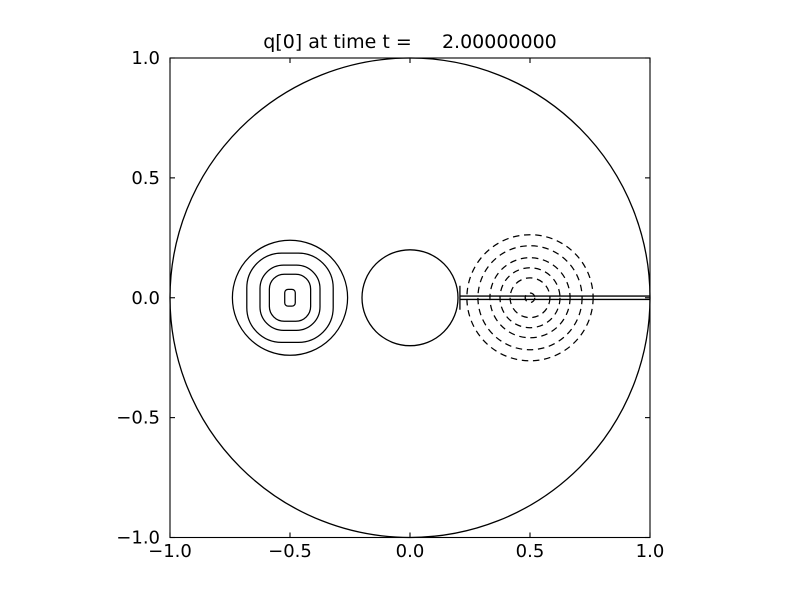  What do you see at coordinates (410, 551) in the screenshot?
I see `x-tick-label: 0.0` at bounding box center [410, 551].